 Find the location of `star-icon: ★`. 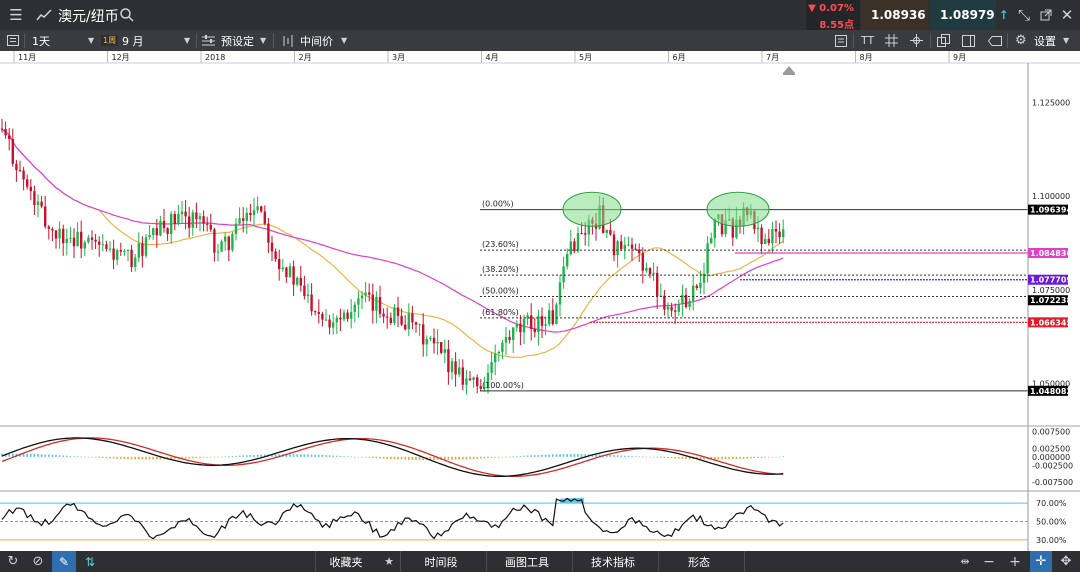

star-icon: ★ is located at coordinates (389, 561).